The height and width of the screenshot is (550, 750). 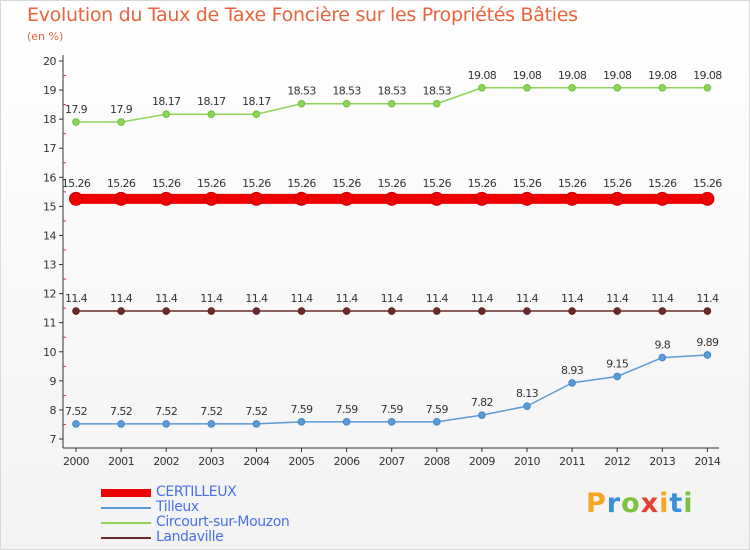 What do you see at coordinates (49, 323) in the screenshot?
I see `y-tick-label: 11` at bounding box center [49, 323].